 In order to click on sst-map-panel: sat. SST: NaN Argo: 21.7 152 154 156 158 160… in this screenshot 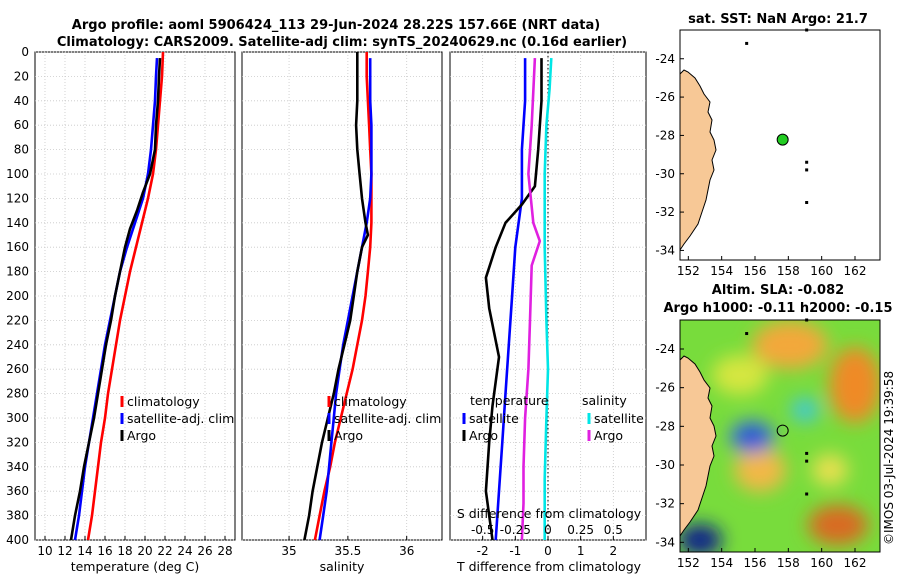, I will do `click(768, 145)`.